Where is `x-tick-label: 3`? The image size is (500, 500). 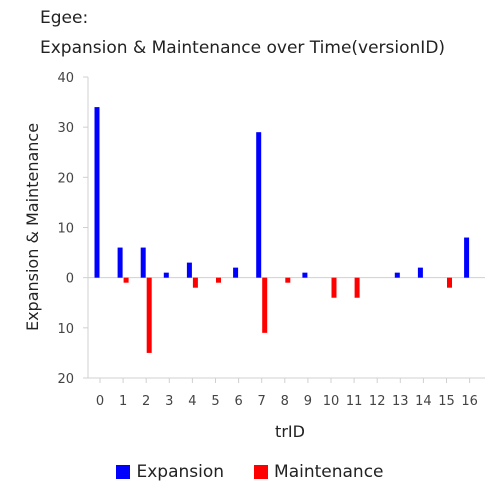 x-tick-label: 3 is located at coordinates (169, 401).